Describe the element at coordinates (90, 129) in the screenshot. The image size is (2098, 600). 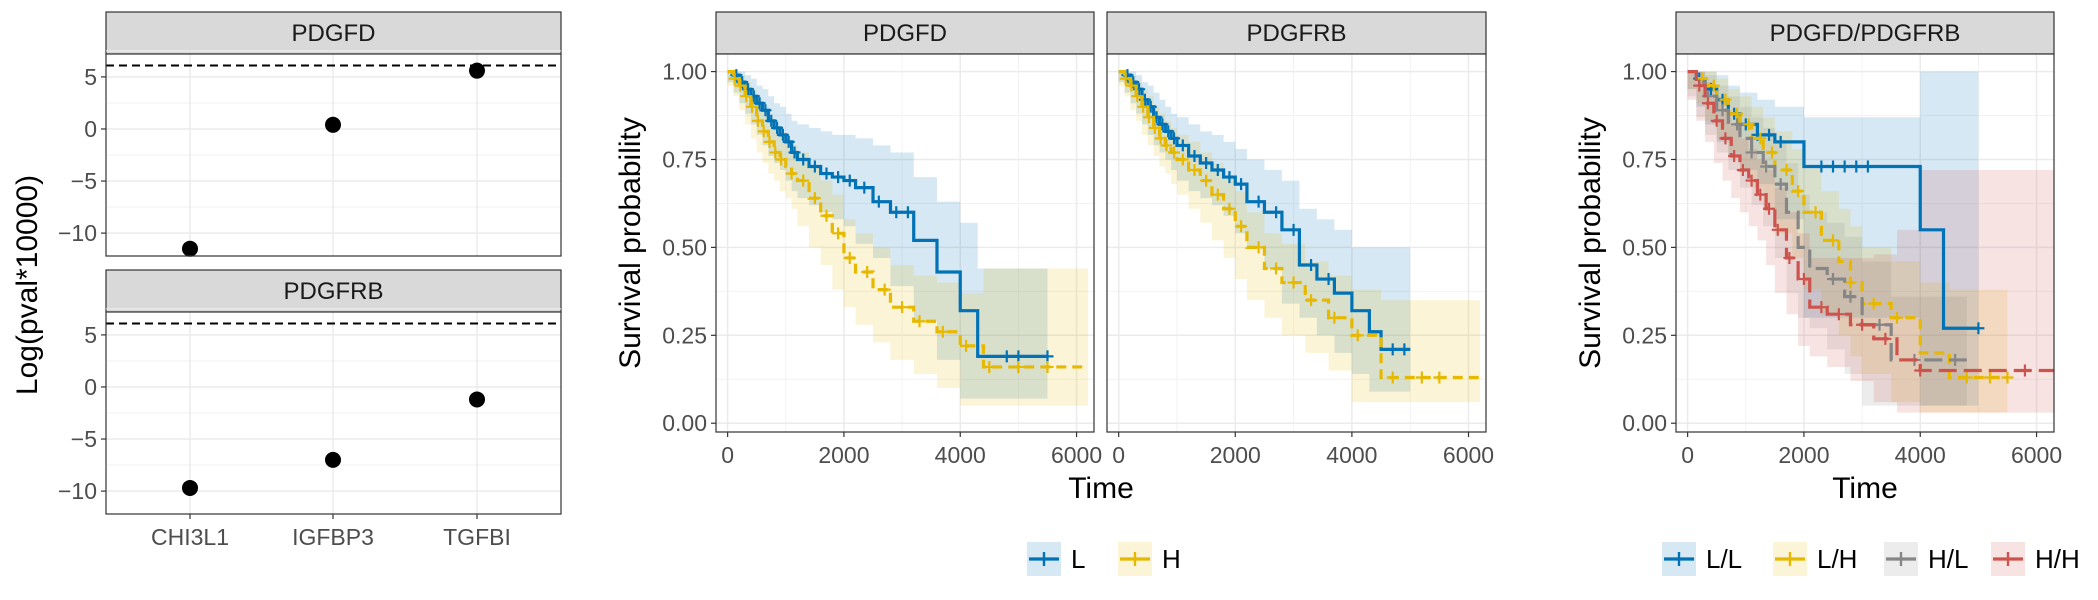
I see `y-tick-label: 0` at that location.